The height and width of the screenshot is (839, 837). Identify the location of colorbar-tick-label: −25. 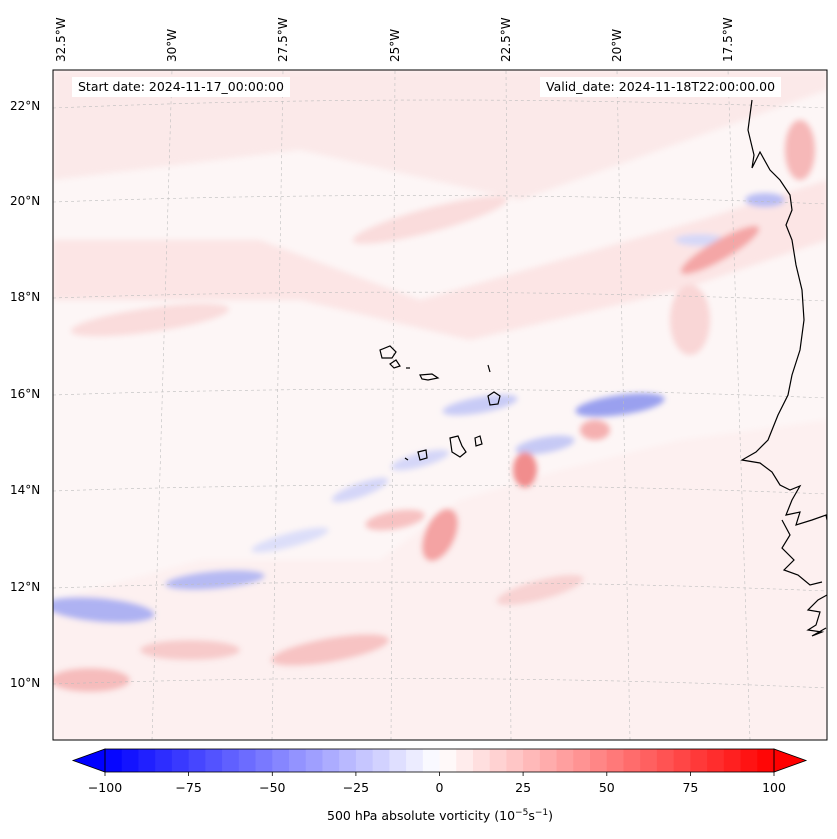
(356, 787).